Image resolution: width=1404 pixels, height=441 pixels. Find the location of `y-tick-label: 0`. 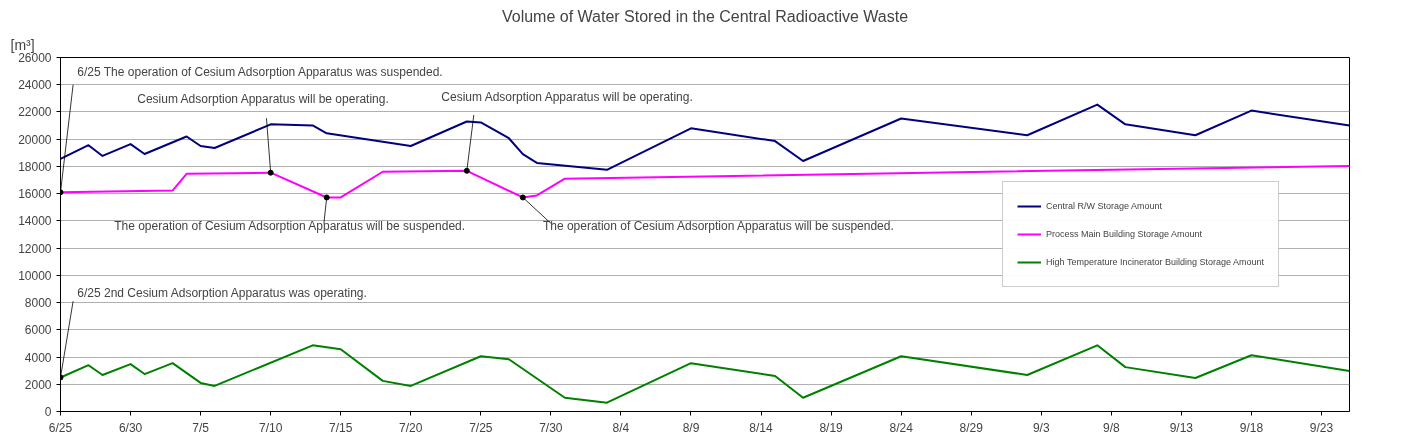

y-tick-label: 0 is located at coordinates (48, 412).